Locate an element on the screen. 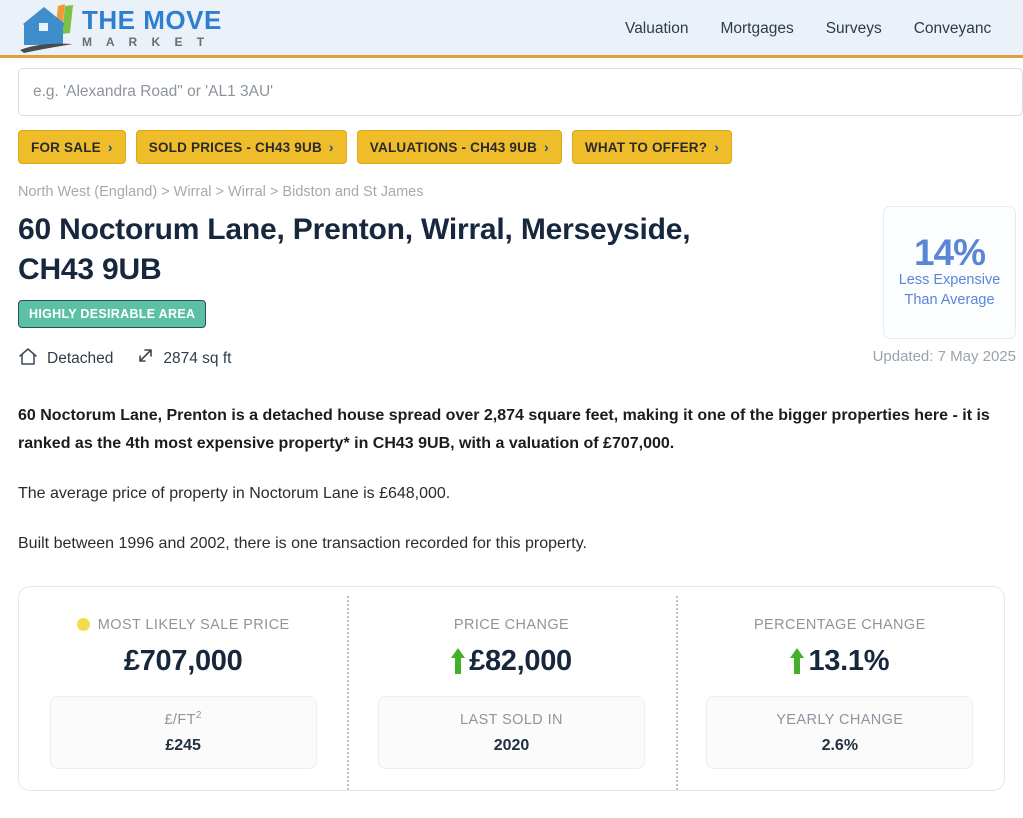 The height and width of the screenshot is (818, 1023). nav-item-conveyancing: Conveyanc is located at coordinates (952, 28).